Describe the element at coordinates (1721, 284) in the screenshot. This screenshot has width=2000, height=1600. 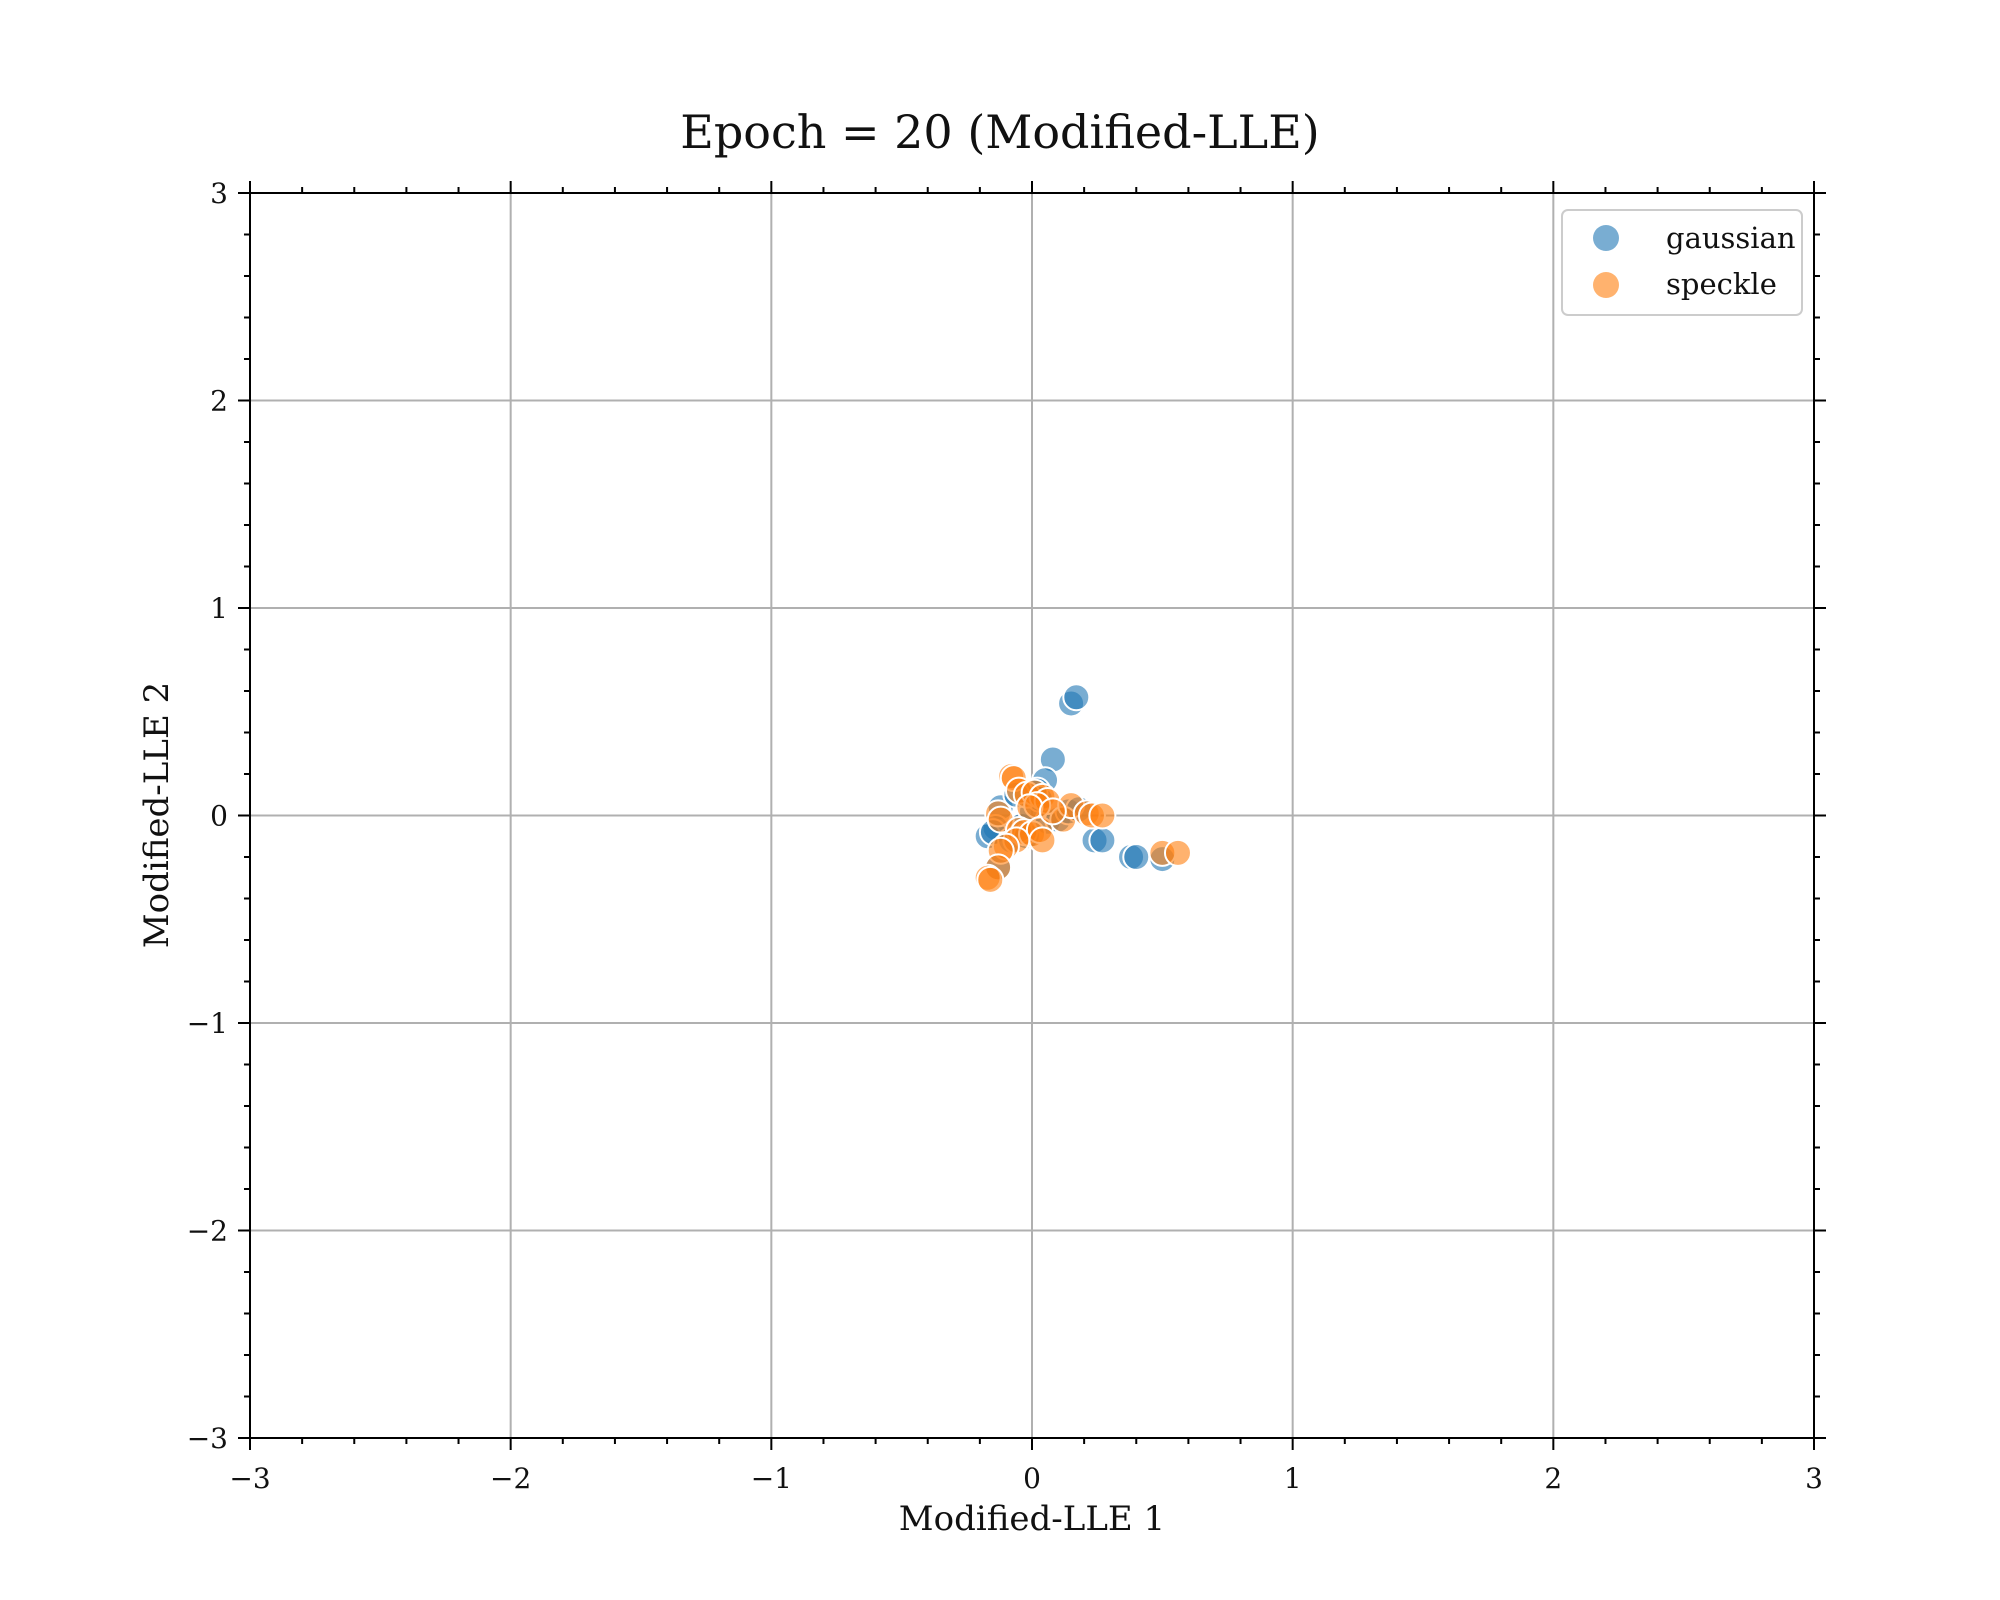
I see `legend-label-speckle: speckle` at that location.